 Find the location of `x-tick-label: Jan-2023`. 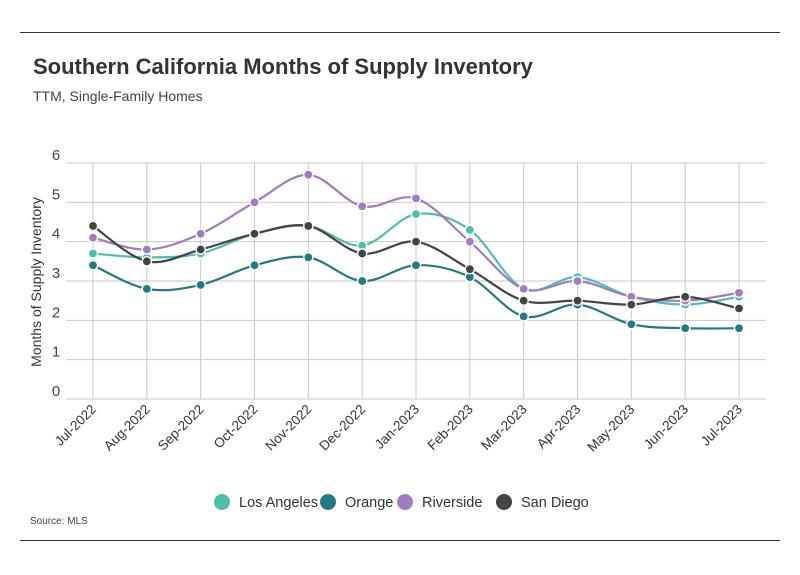

x-tick-label: Jan-2023 is located at coordinates (397, 427).